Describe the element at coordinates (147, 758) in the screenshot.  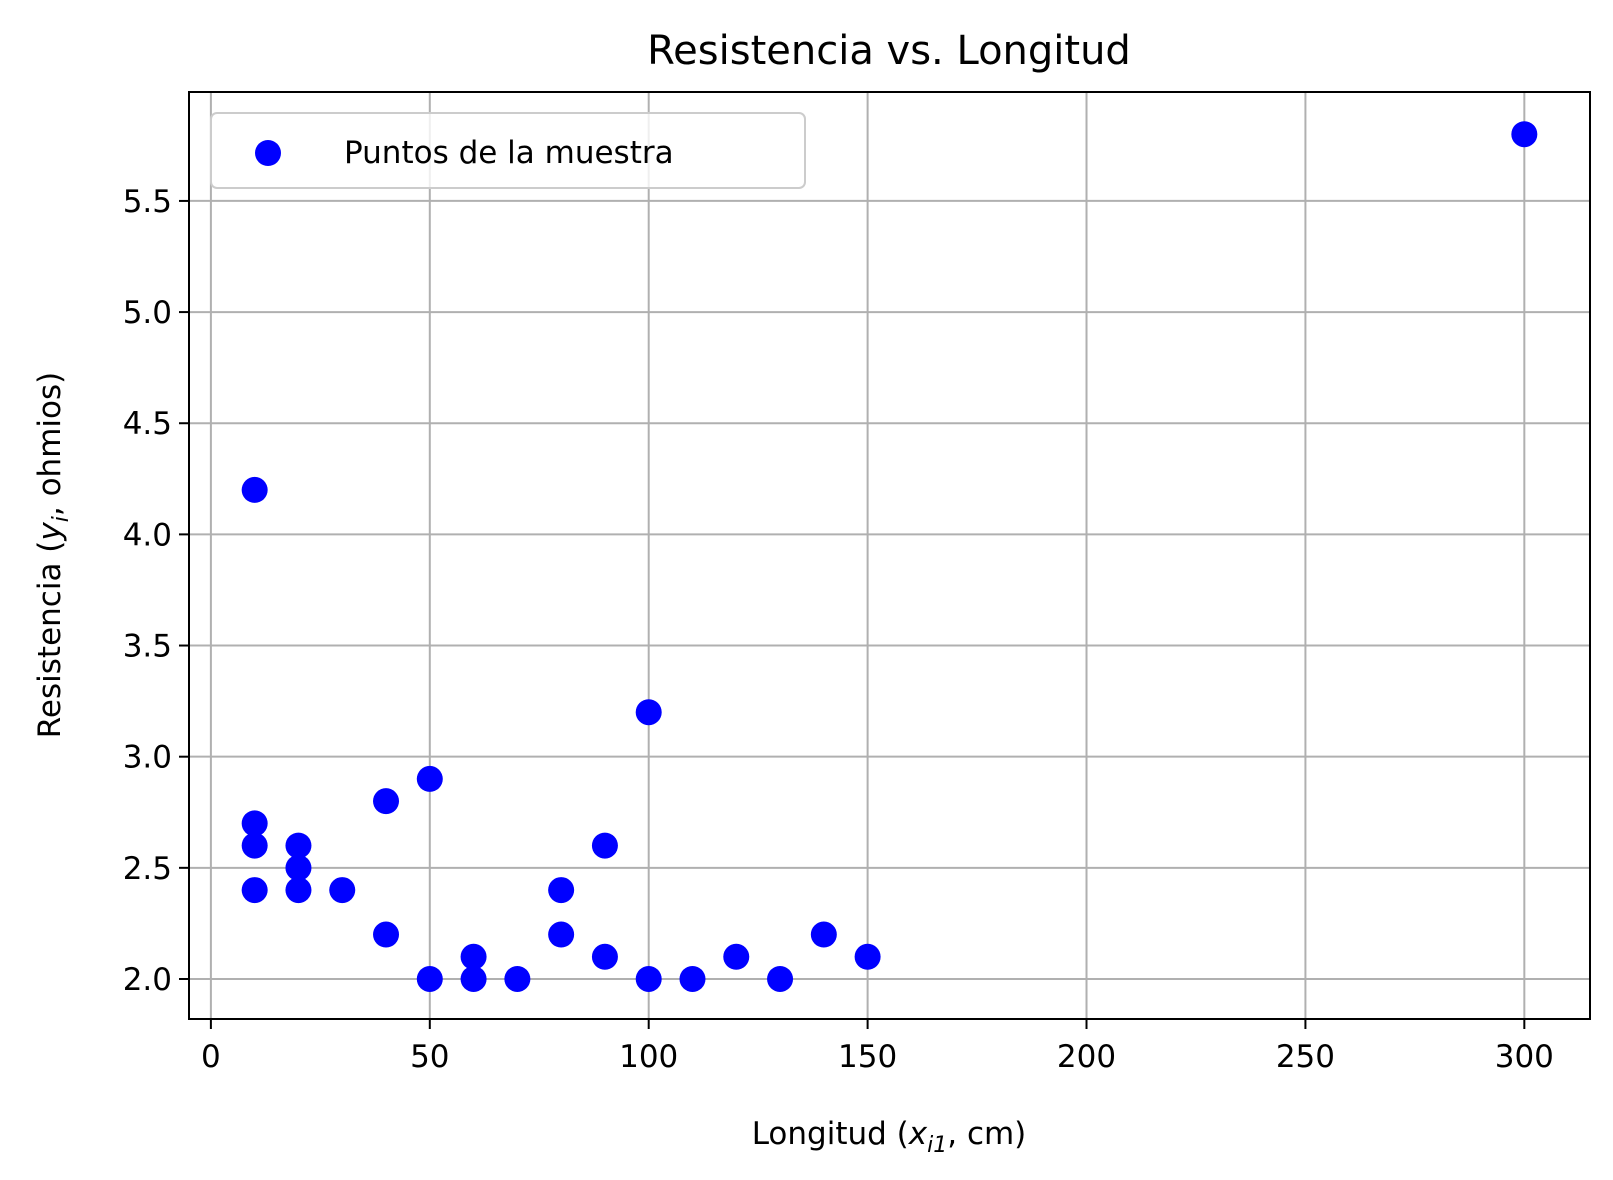
I see `y-tick-label: 3.0` at that location.